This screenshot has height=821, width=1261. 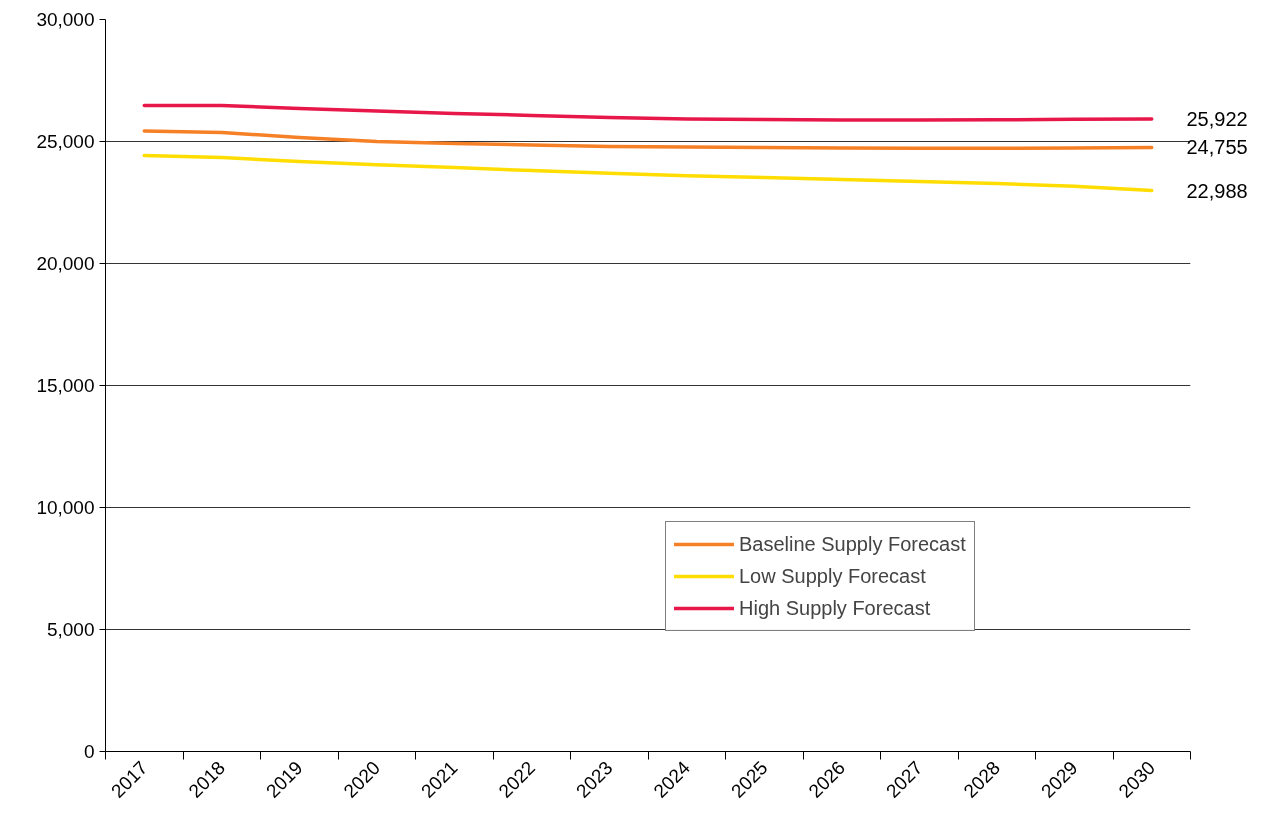 I want to click on data-label: 25,922, so click(x=1217, y=119).